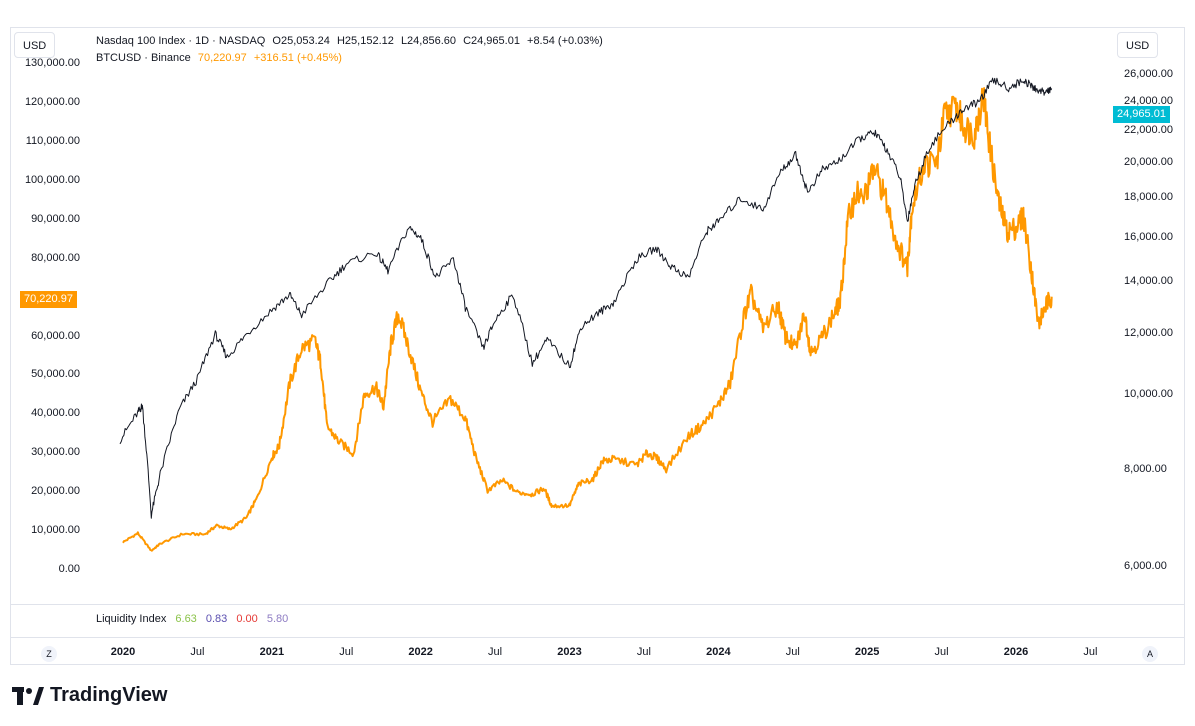 The height and width of the screenshot is (726, 1195). I want to click on left-axis-tick-label: 50,000.00, so click(55, 374).